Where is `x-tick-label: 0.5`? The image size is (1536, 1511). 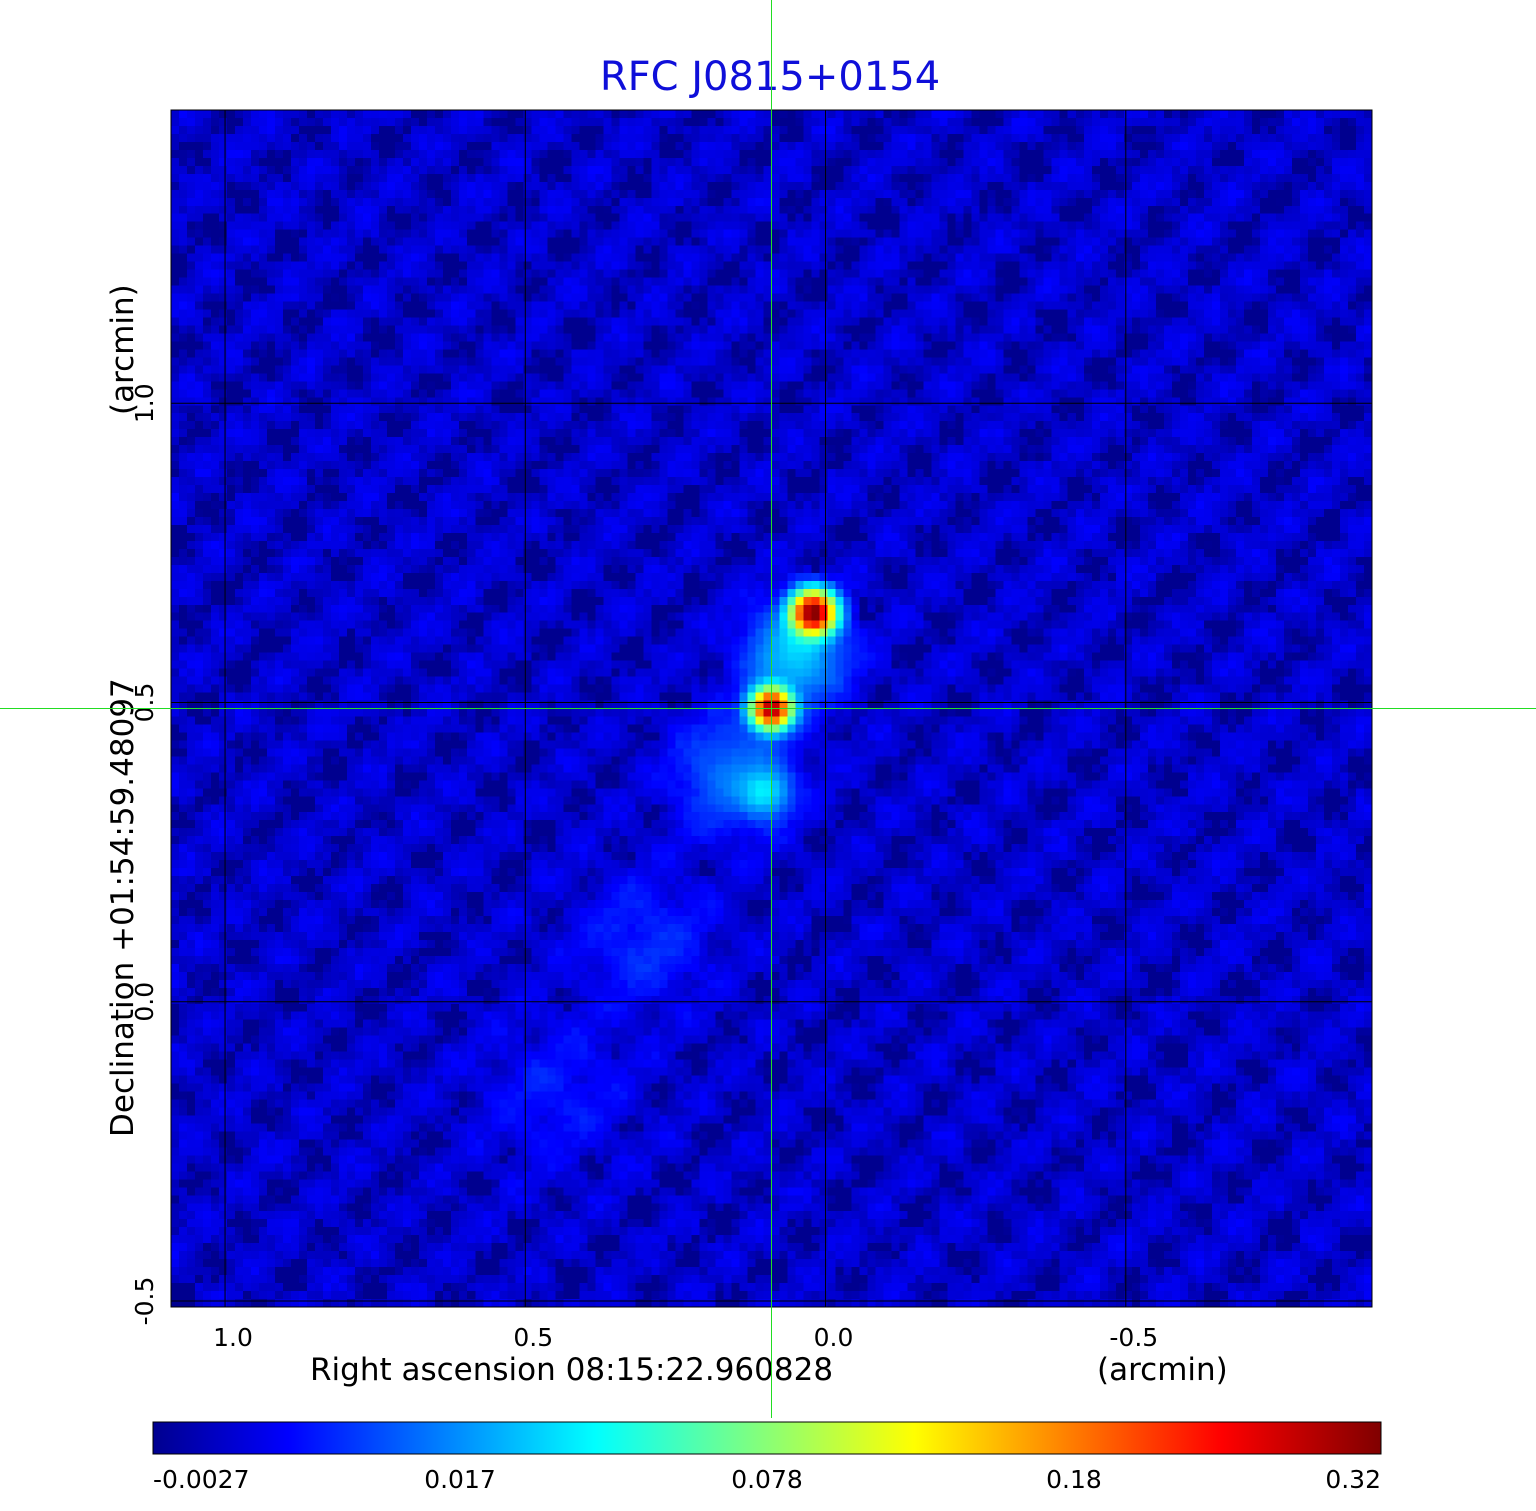 x-tick-label: 0.5 is located at coordinates (533, 1337).